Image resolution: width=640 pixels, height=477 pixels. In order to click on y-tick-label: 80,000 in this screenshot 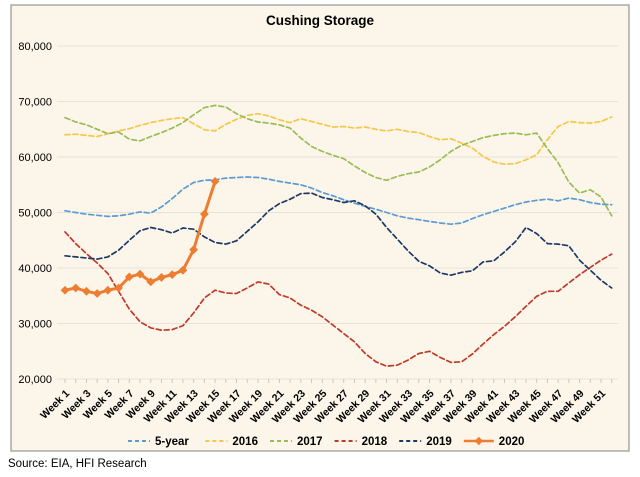, I will do `click(35, 47)`.